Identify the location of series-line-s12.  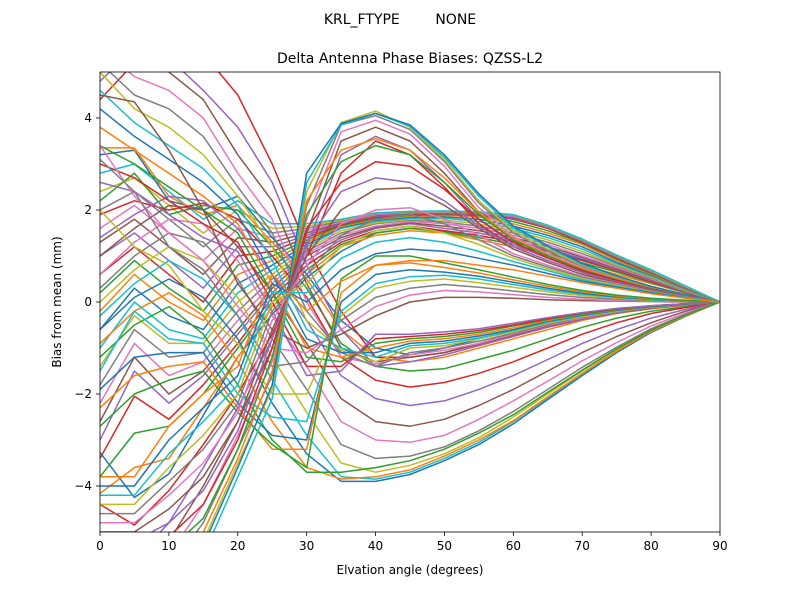
(410, 268).